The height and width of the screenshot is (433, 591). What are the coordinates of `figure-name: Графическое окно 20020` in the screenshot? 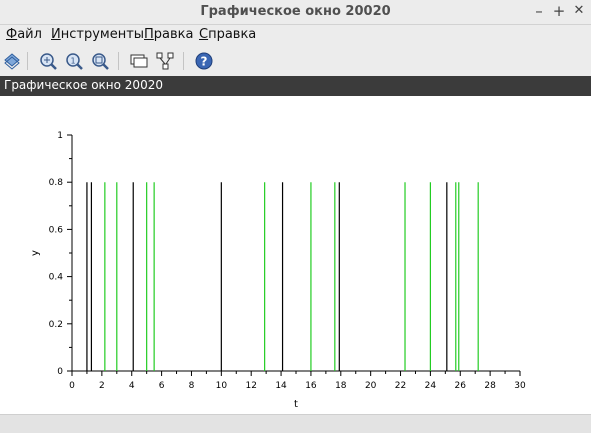 It's located at (83, 85).